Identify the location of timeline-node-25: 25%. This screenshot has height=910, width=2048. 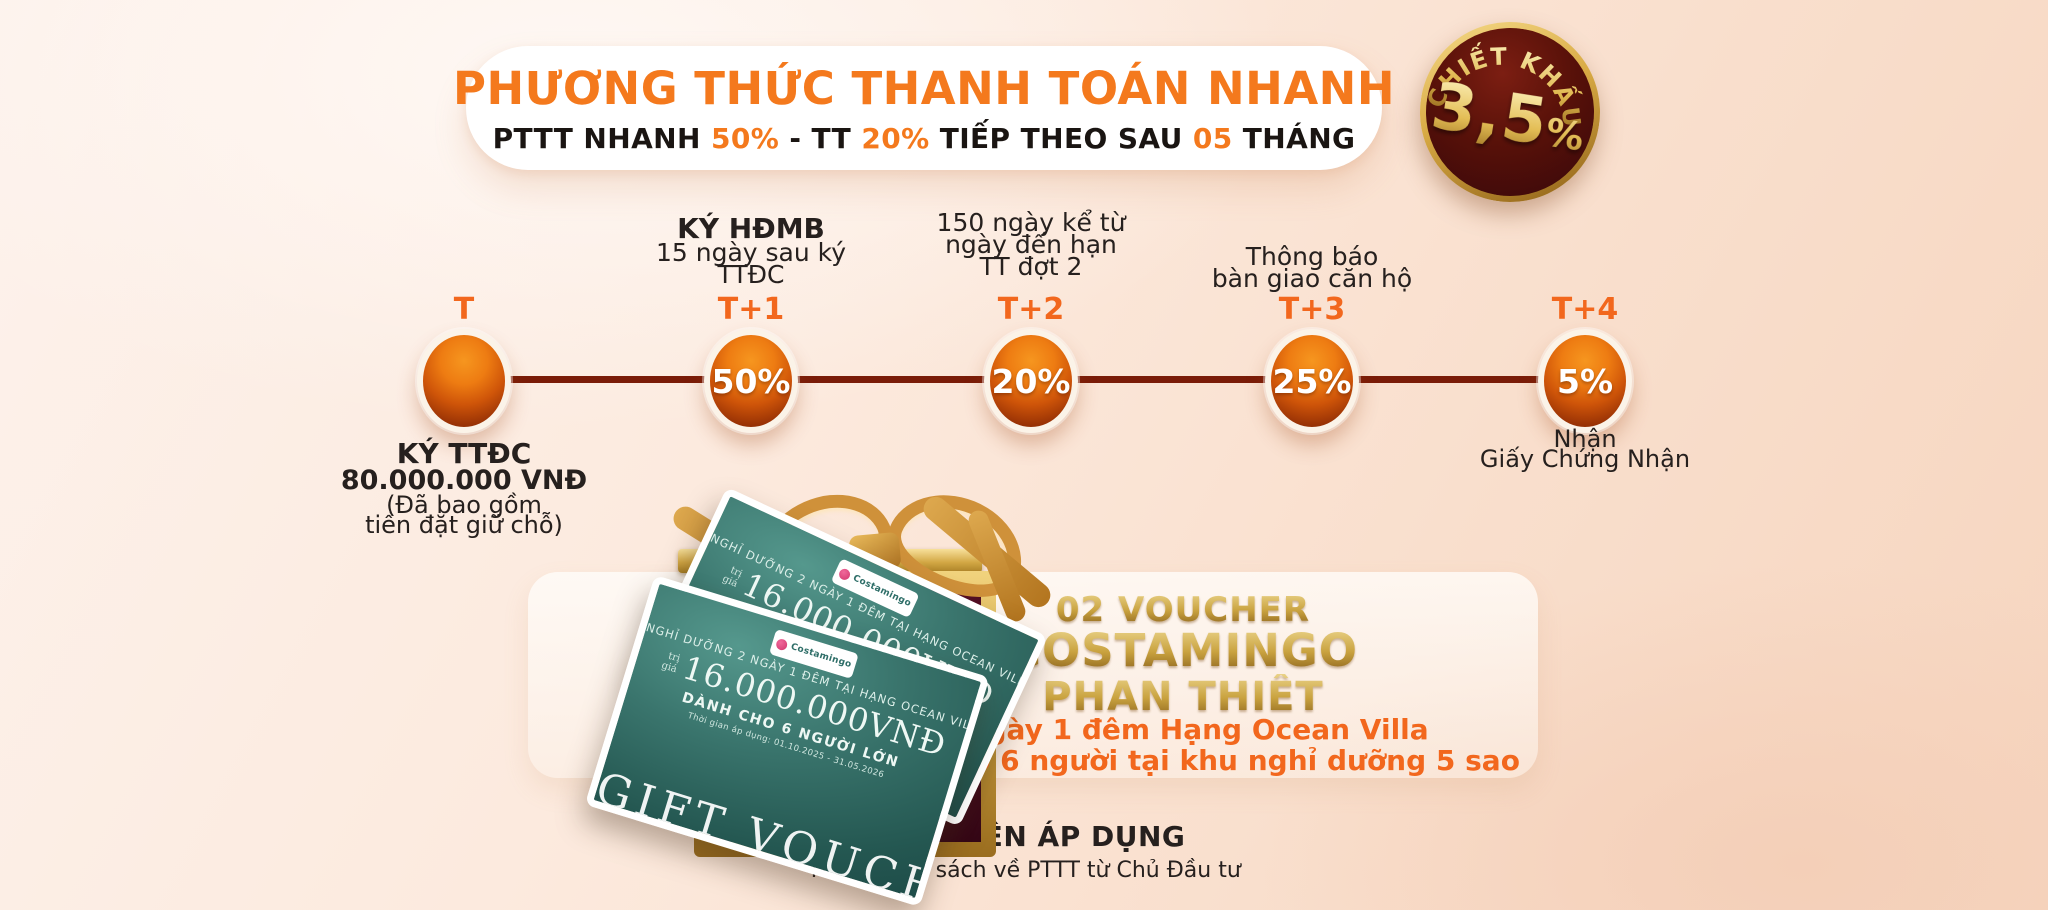
(1312, 381).